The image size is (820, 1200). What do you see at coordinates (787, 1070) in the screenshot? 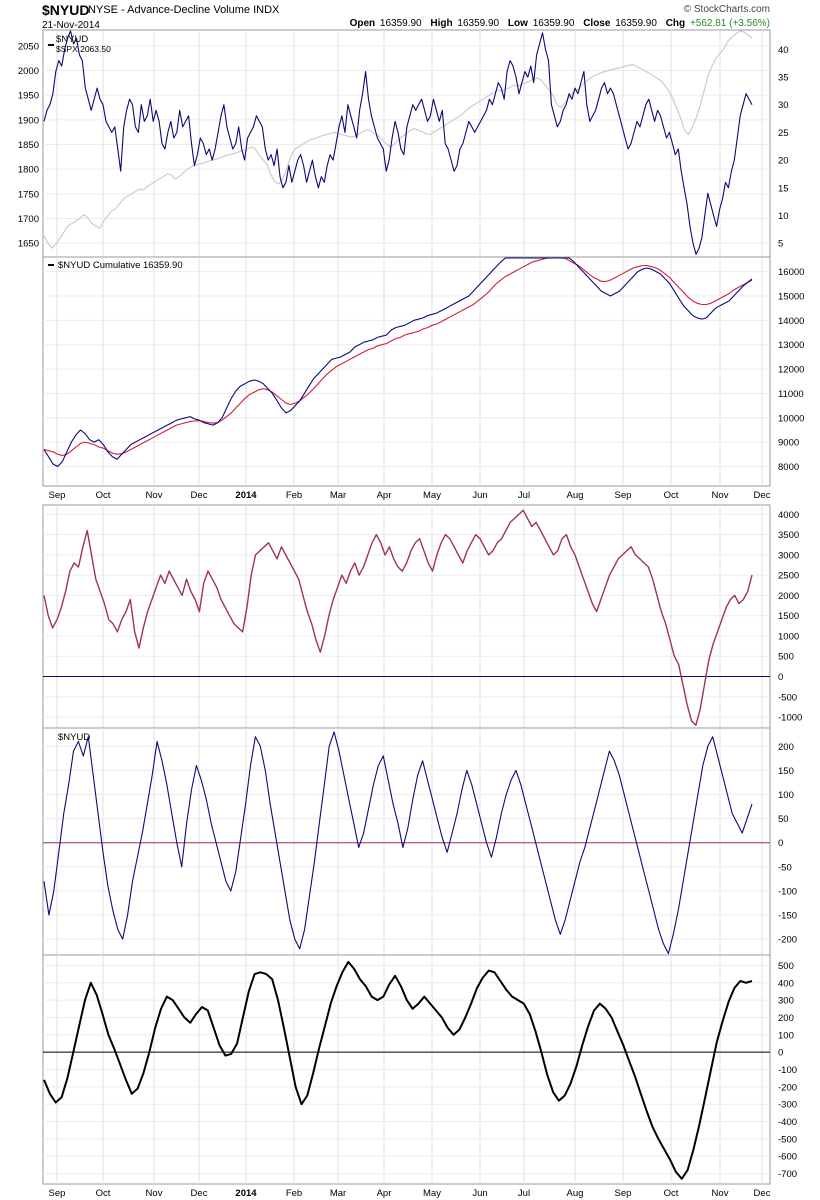
I see `osc3-tick-label: -100` at bounding box center [787, 1070].